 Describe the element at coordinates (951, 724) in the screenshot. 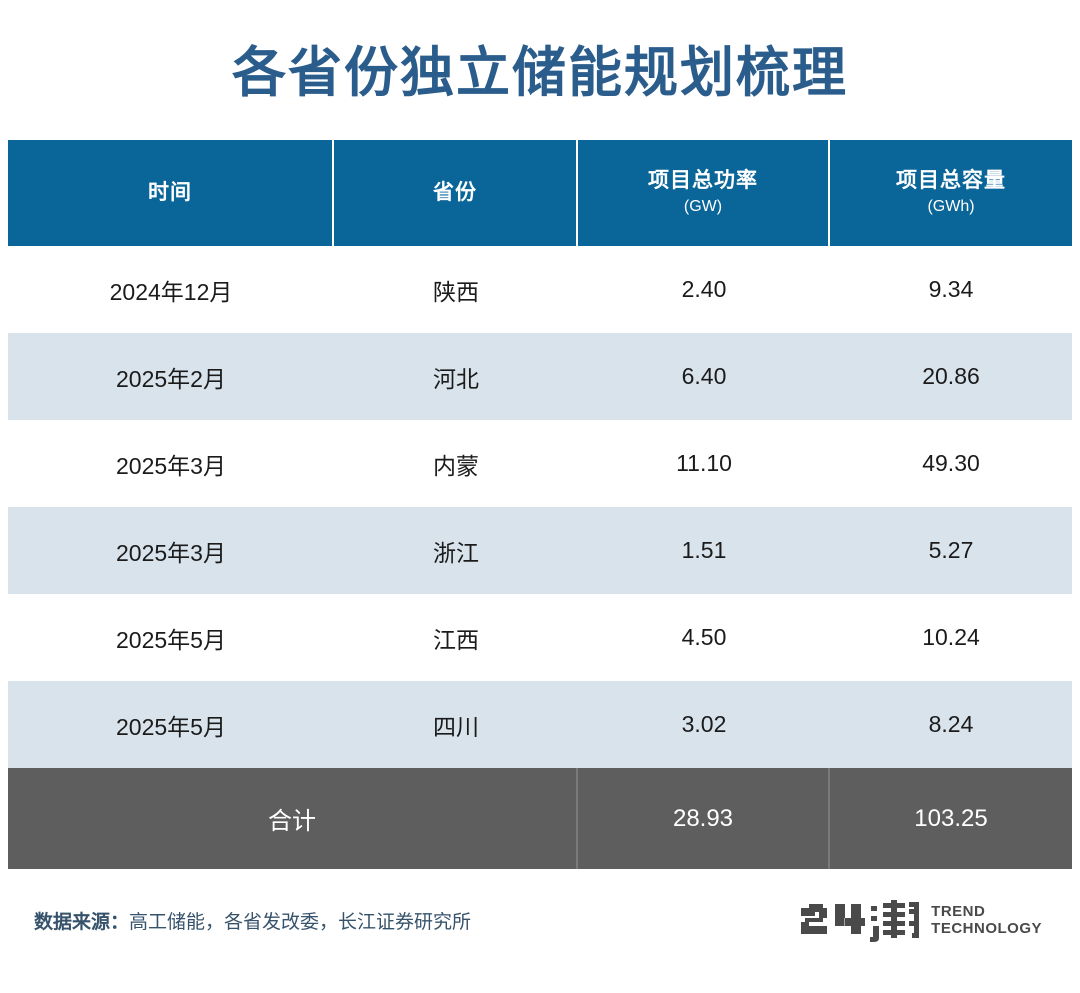

I see `cell-capacity: 8.24` at that location.